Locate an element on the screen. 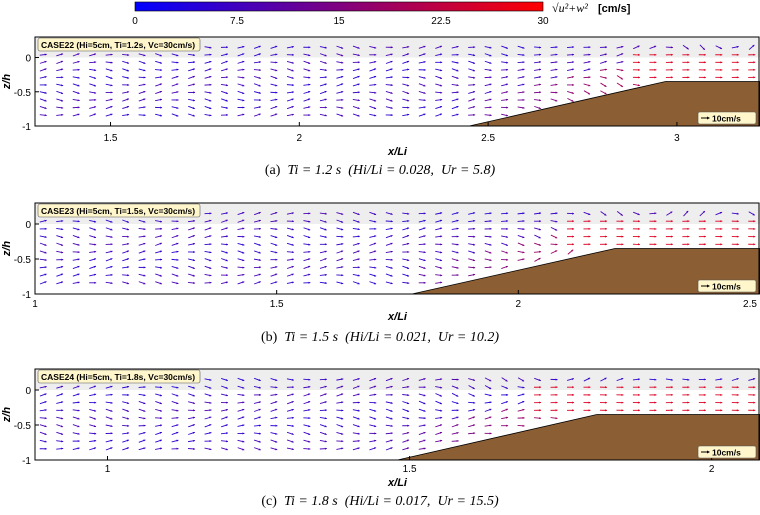 The width and height of the screenshot is (760, 515). caption-c-prefix: (c) is located at coordinates (269, 501).